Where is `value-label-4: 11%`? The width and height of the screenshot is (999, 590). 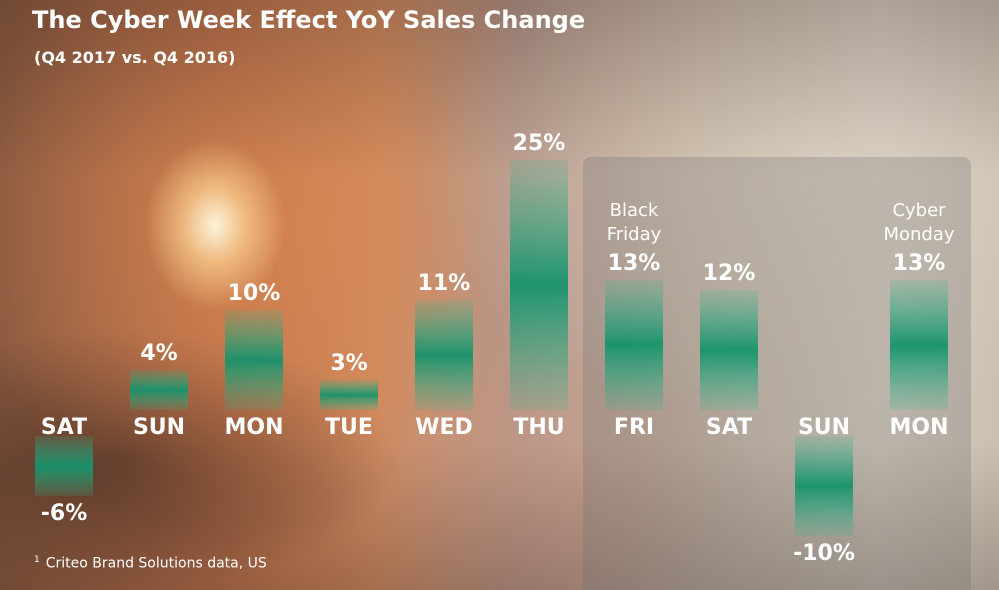
value-label-4: 11% is located at coordinates (444, 283).